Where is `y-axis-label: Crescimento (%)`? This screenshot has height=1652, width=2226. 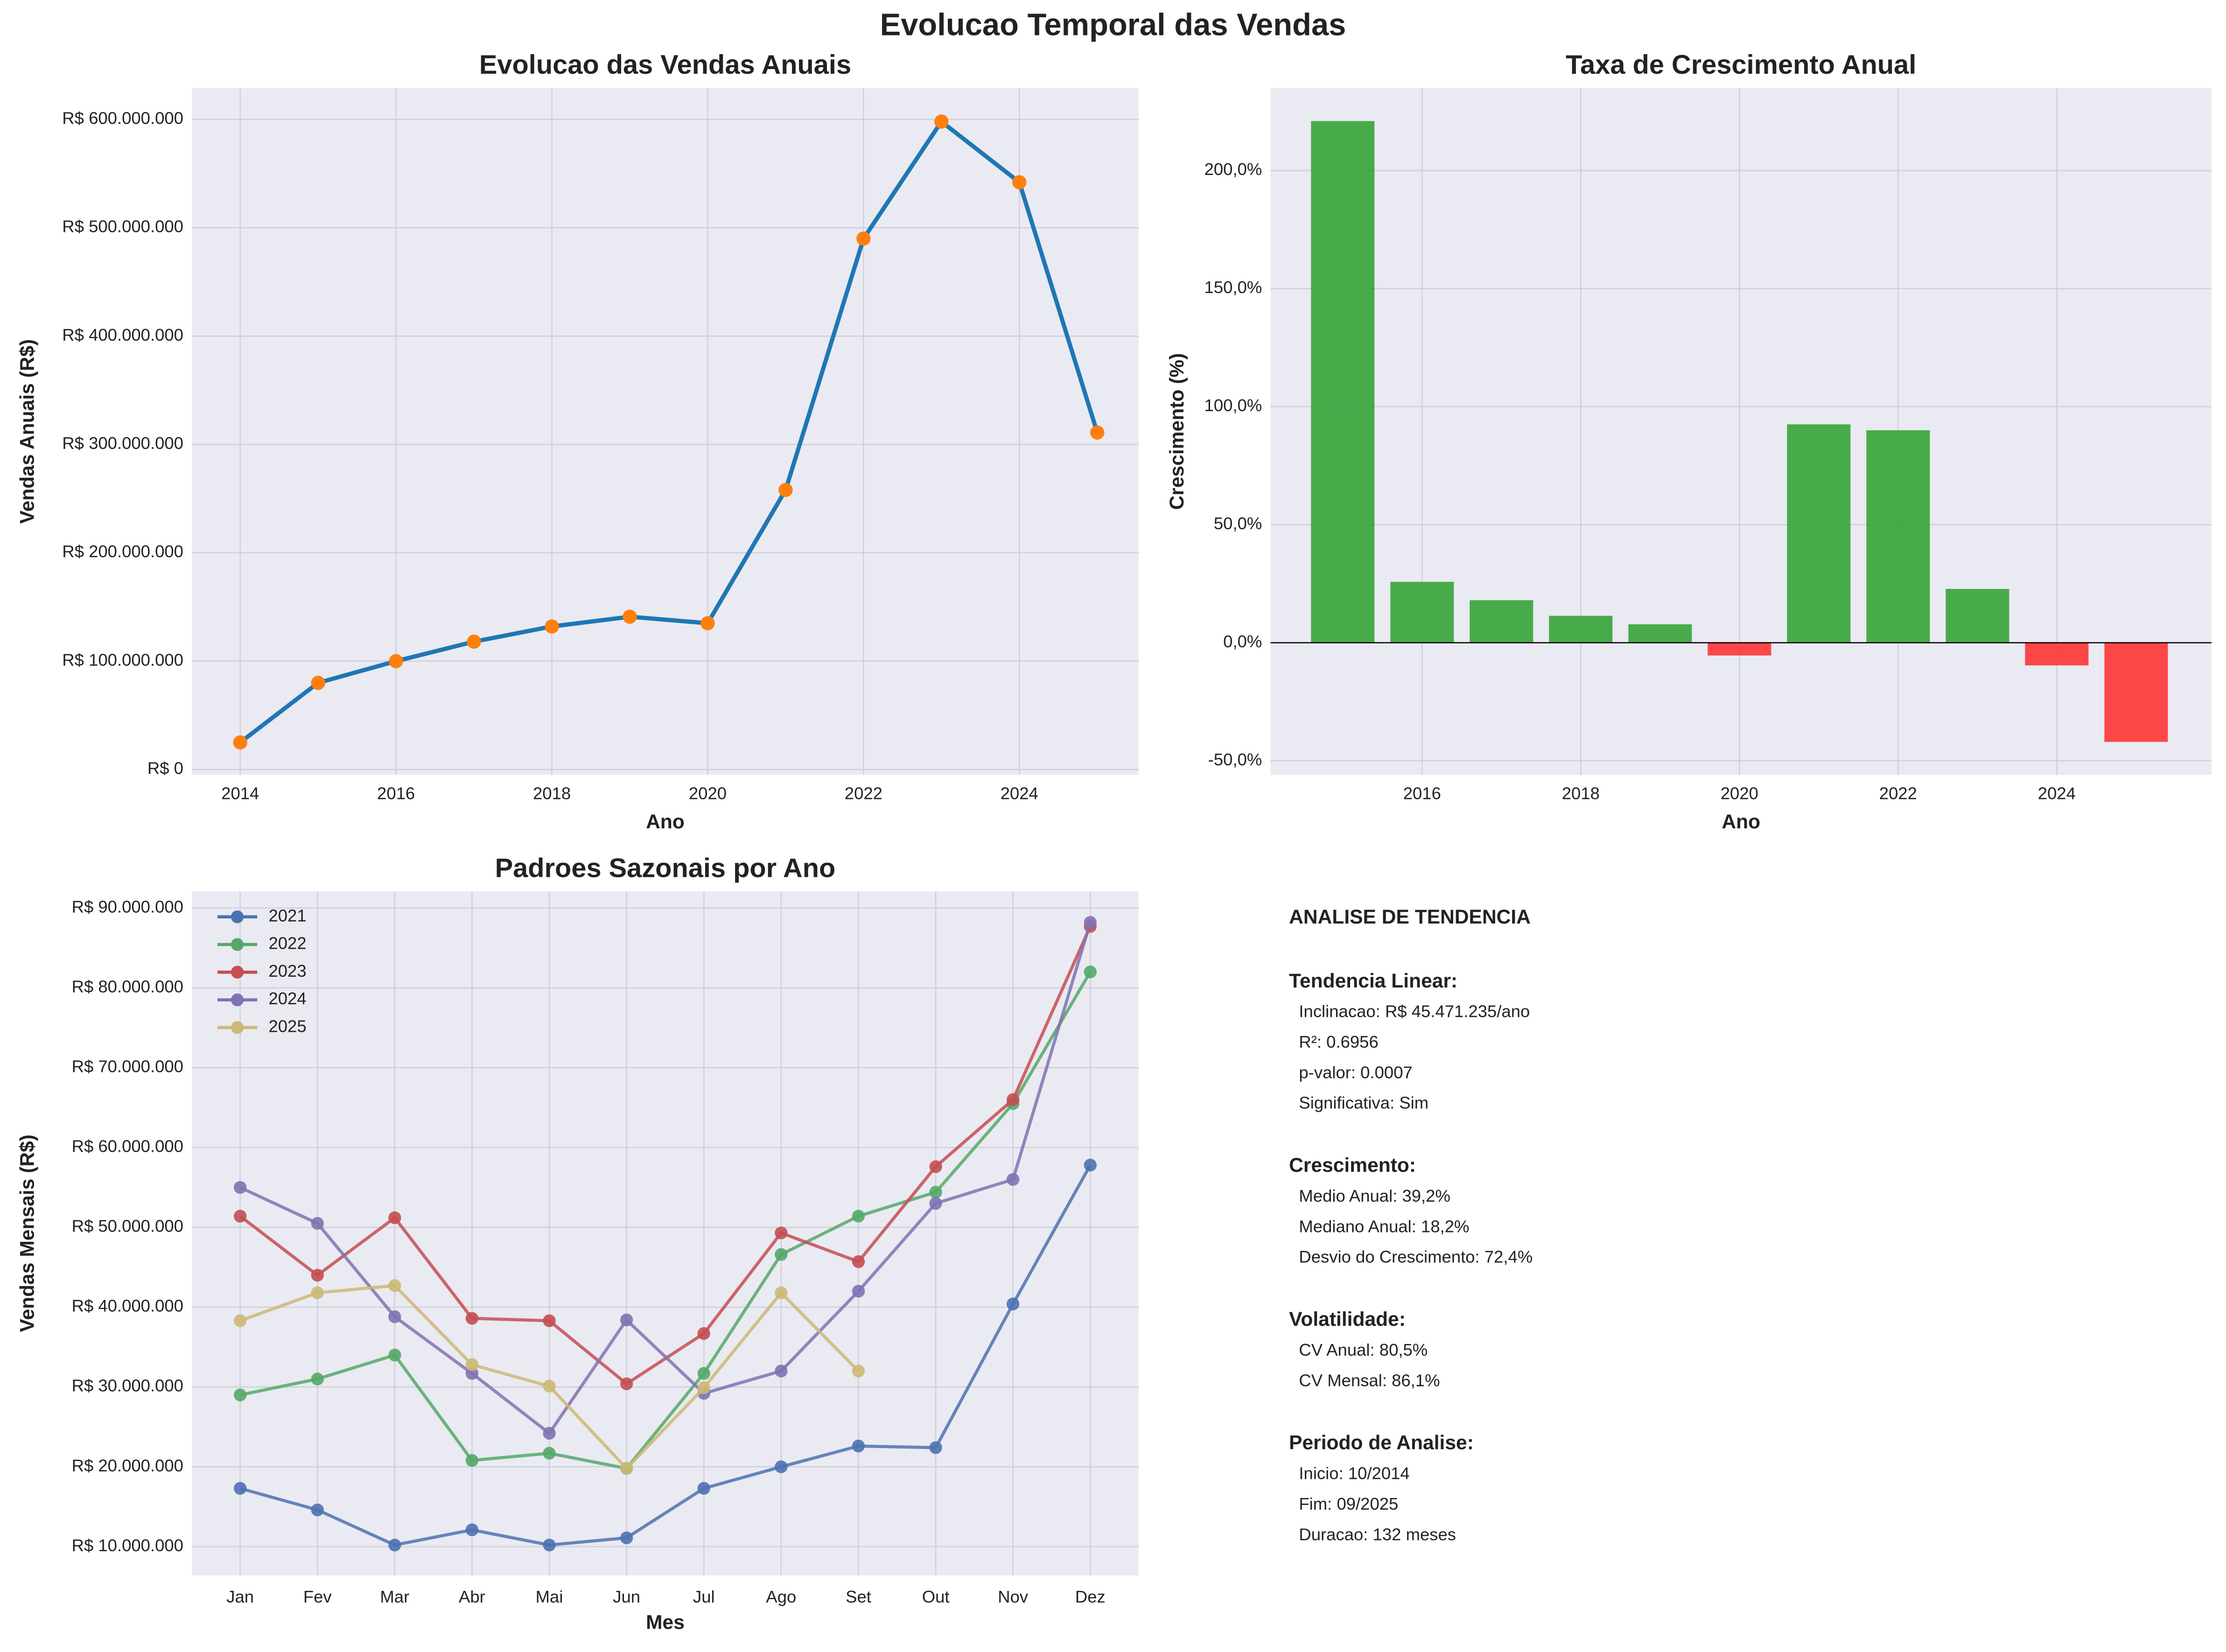
y-axis-label: Crescimento (%) is located at coordinates (1177, 431).